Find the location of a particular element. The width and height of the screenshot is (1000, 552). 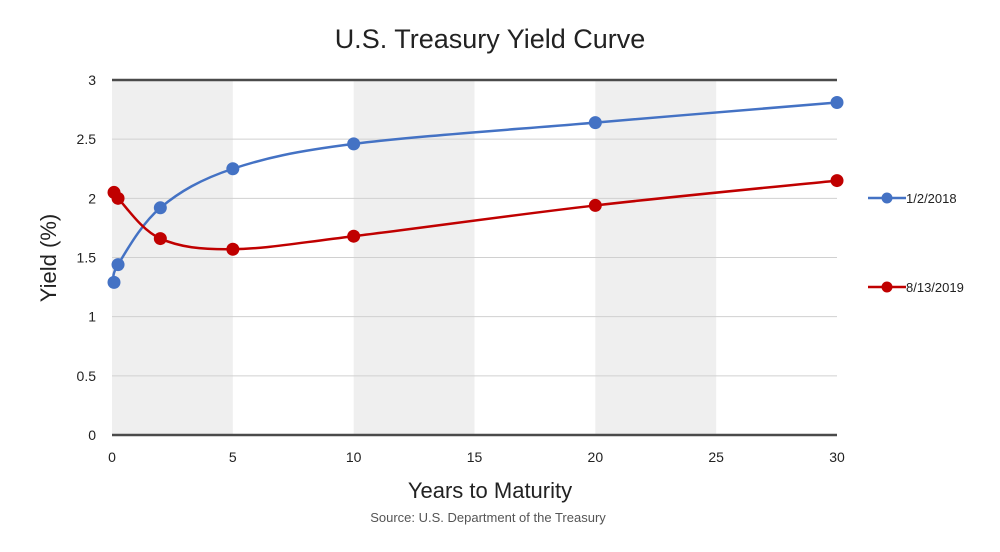

x-tick-label: 30 is located at coordinates (837, 457).